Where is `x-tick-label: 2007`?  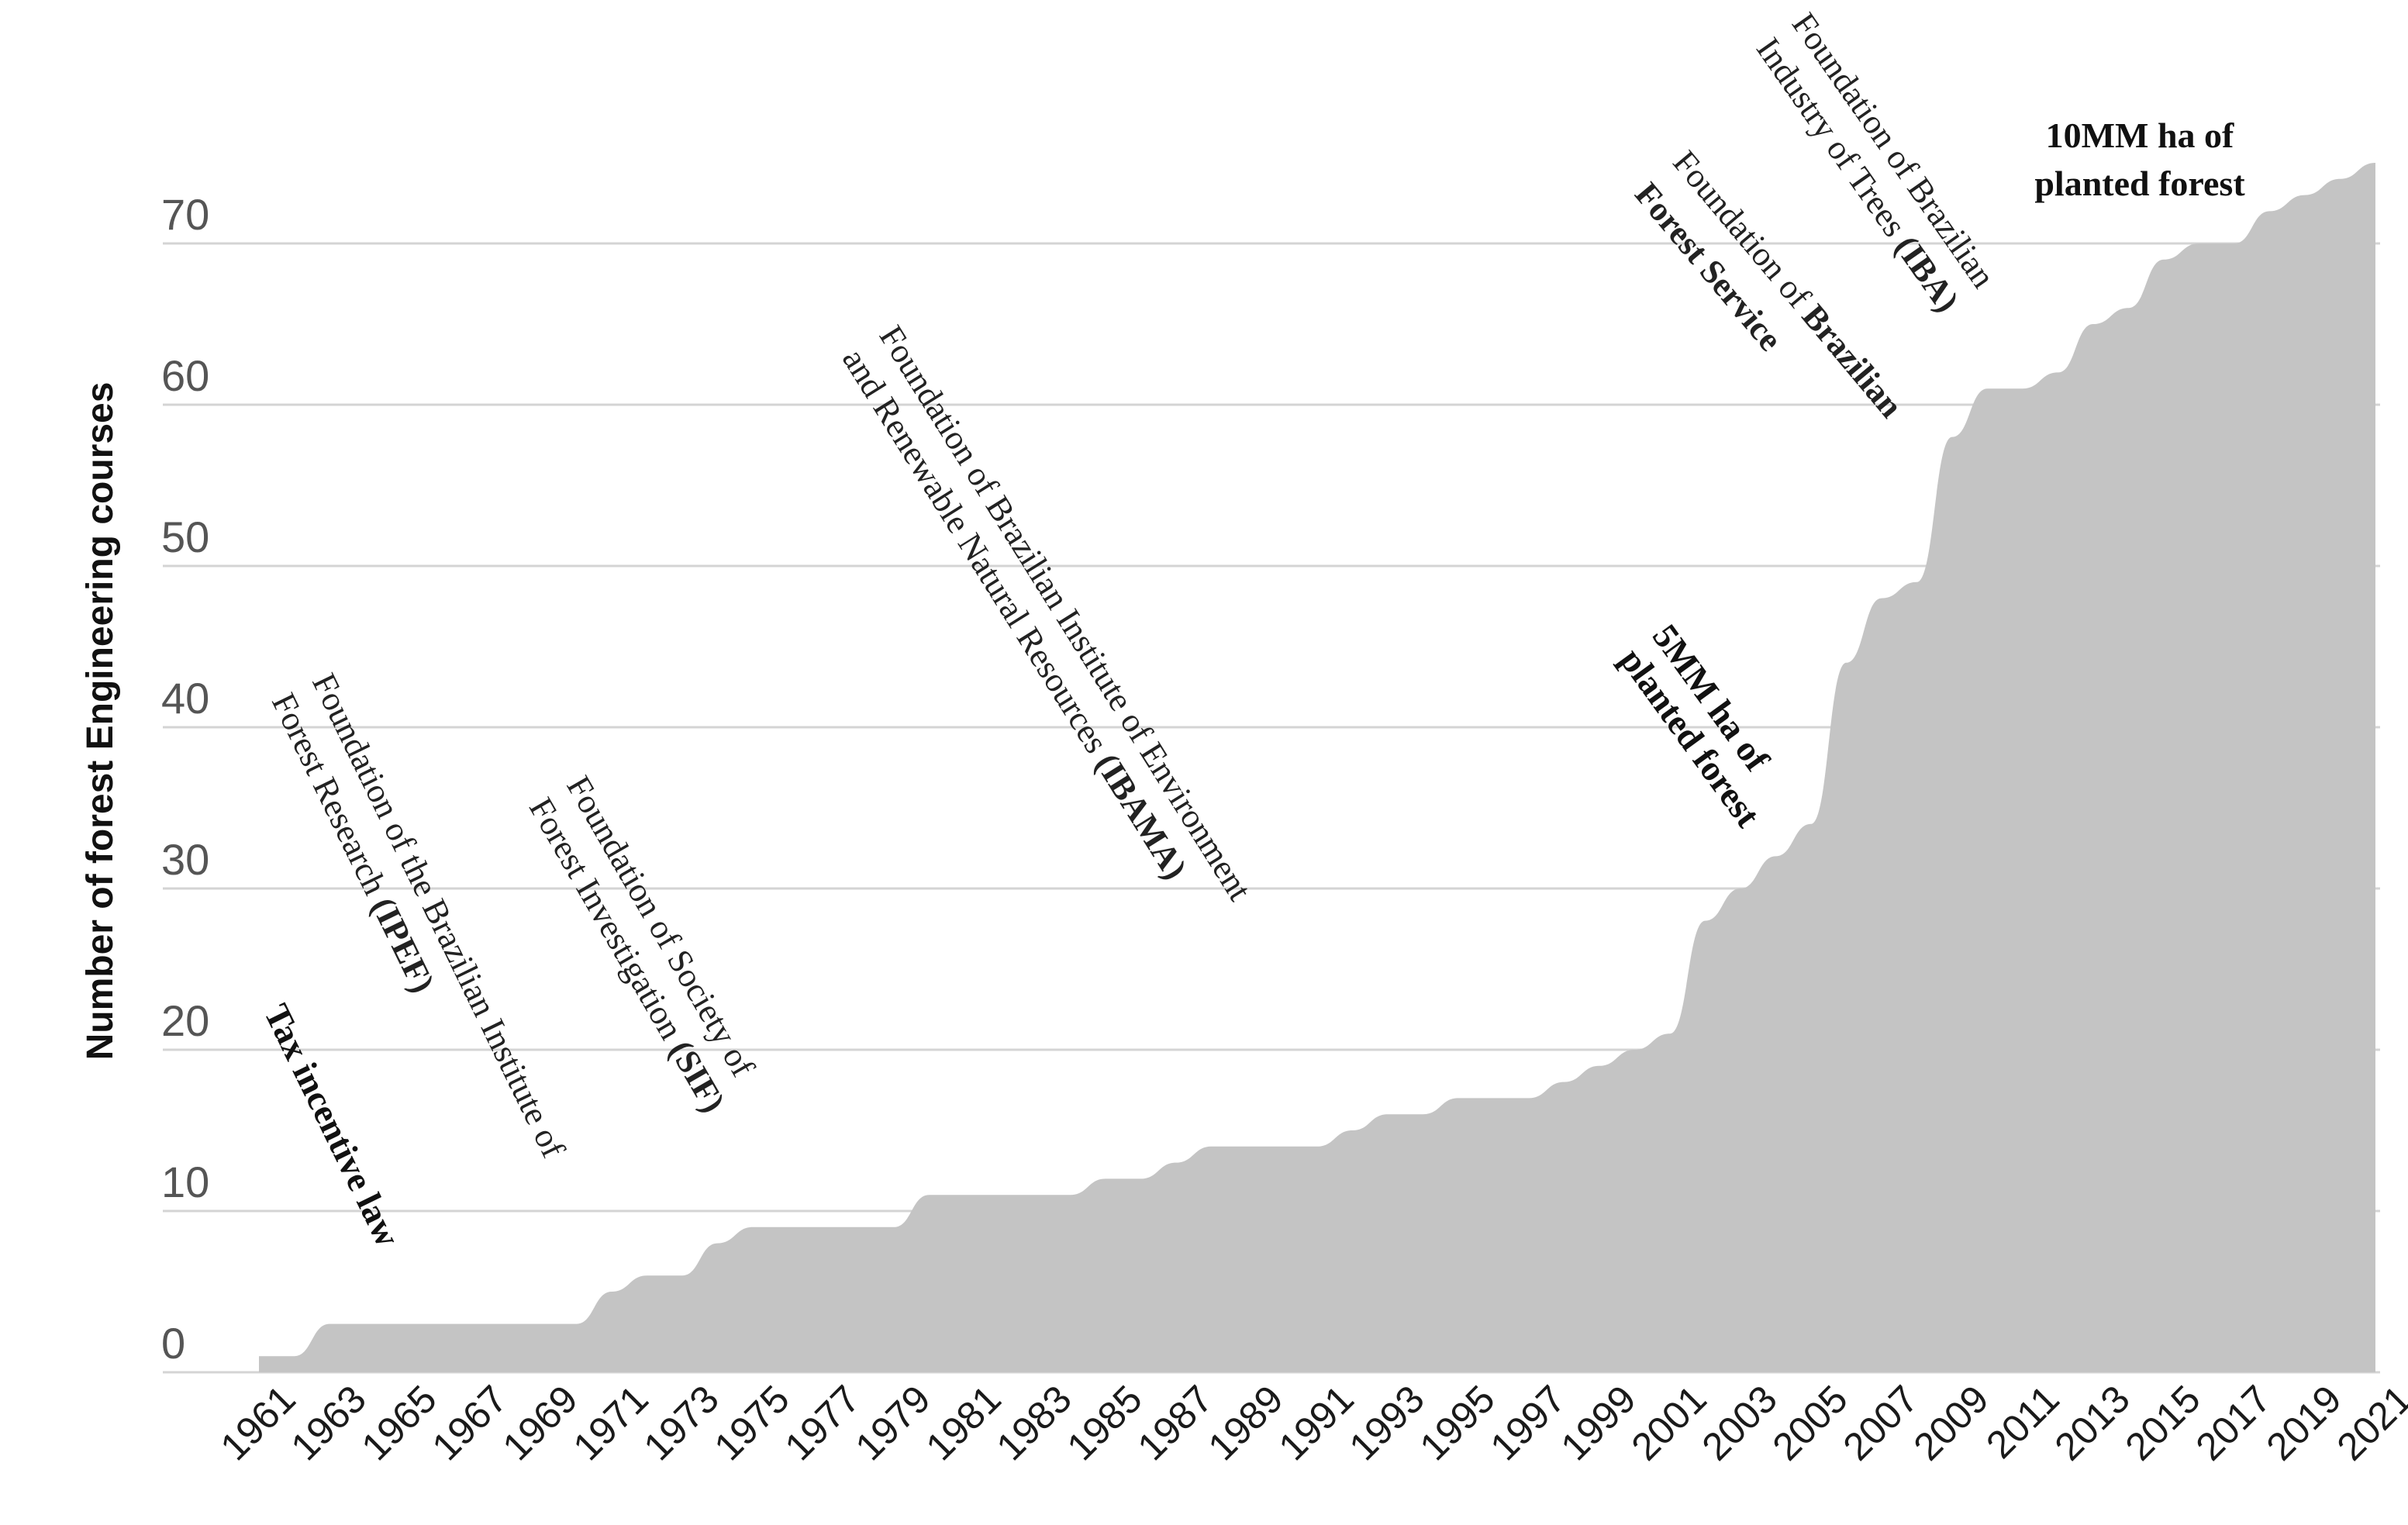
x-tick-label: 2007 is located at coordinates (1881, 1422).